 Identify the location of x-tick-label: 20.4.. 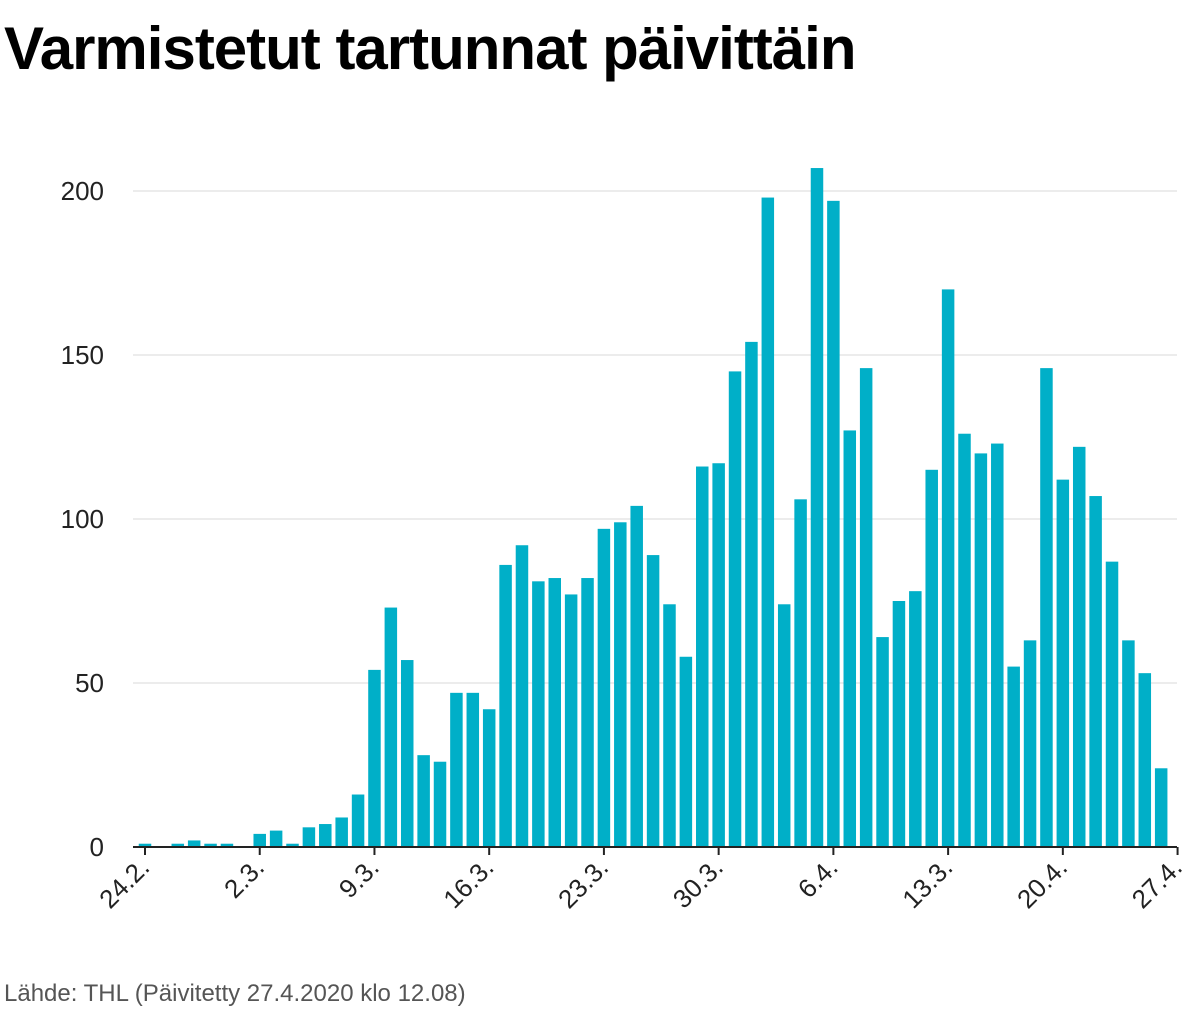
(1042, 883).